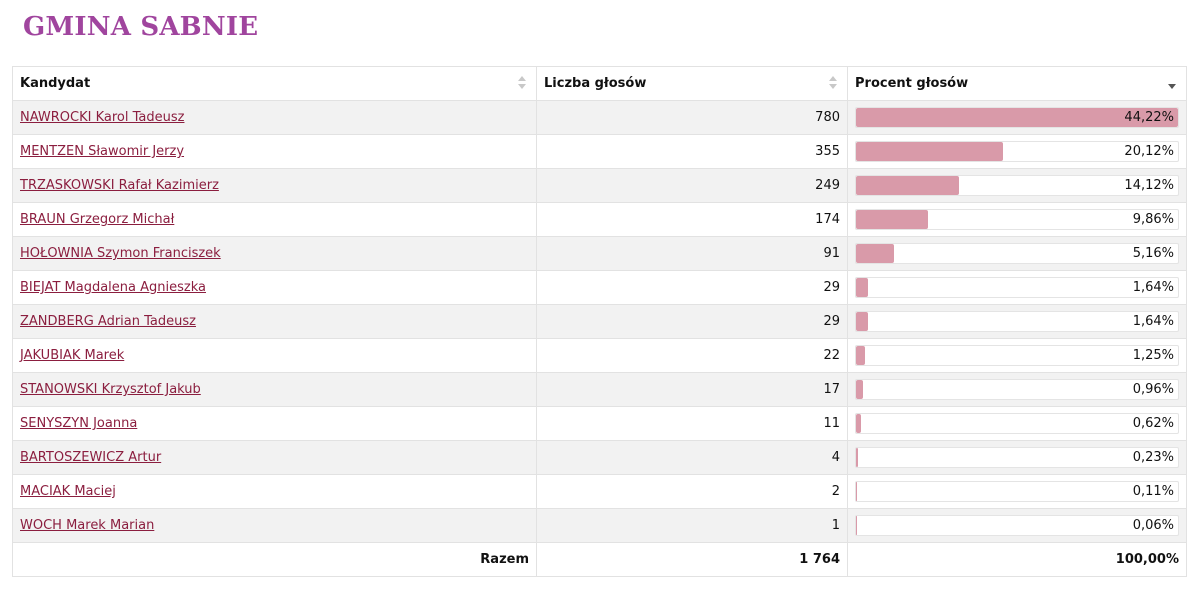 The width and height of the screenshot is (1200, 601). Describe the element at coordinates (274, 151) in the screenshot. I see `candidate-cell: MENTZEN Sławomir Jerzy` at that location.